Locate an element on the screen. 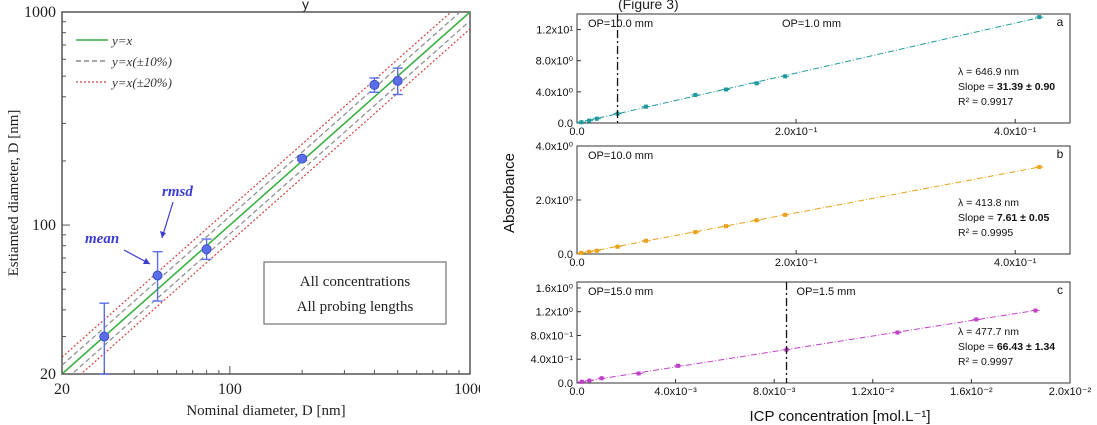 Image resolution: width=1097 pixels, height=425 pixels. right-y-axis-title: Absorbance is located at coordinates (509, 193).